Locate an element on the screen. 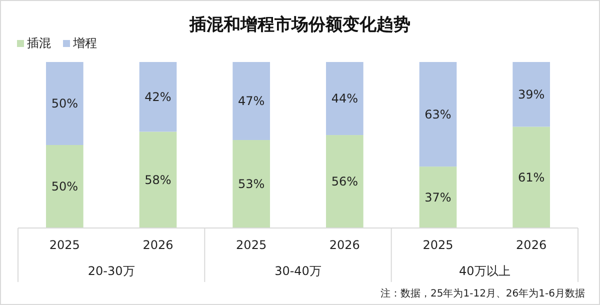 Image resolution: width=600 pixels, height=305 pixels. data-label: 37% is located at coordinates (438, 197).